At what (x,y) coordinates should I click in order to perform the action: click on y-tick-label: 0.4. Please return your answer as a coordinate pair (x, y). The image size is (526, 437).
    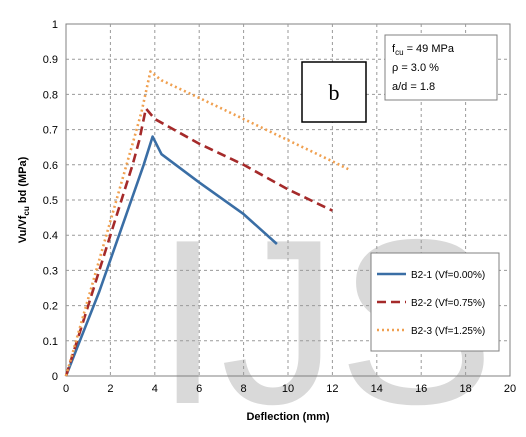
    Looking at the image, I should click on (50, 236).